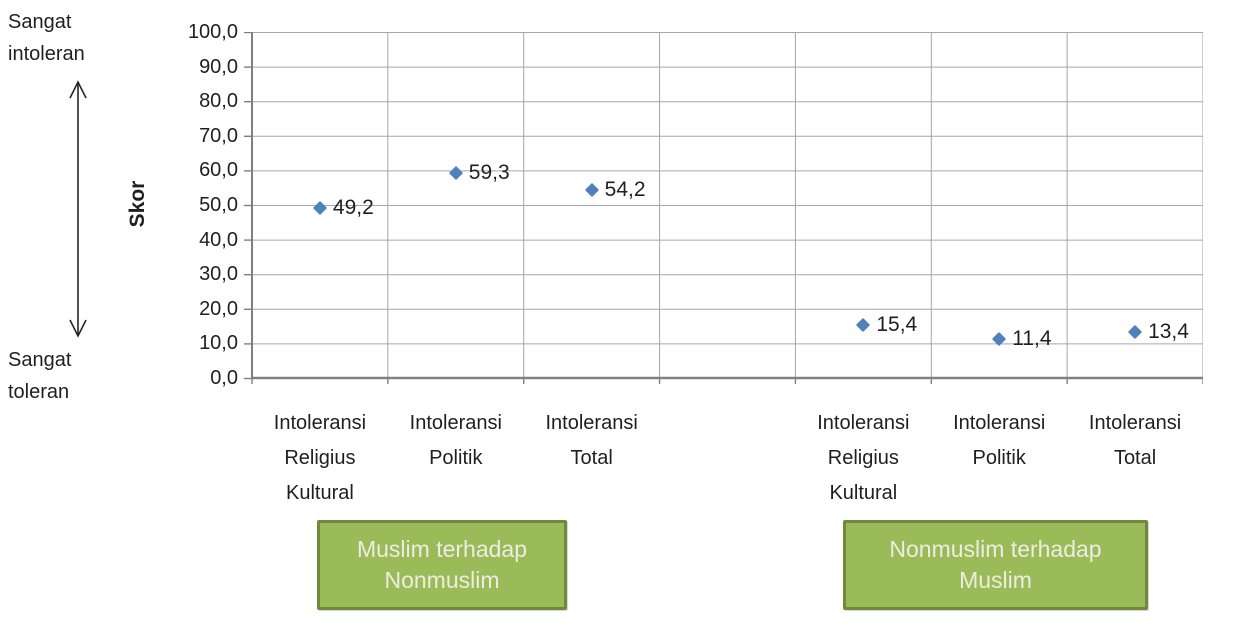  Describe the element at coordinates (137, 204) in the screenshot. I see `y-axis-title: Skor` at that location.